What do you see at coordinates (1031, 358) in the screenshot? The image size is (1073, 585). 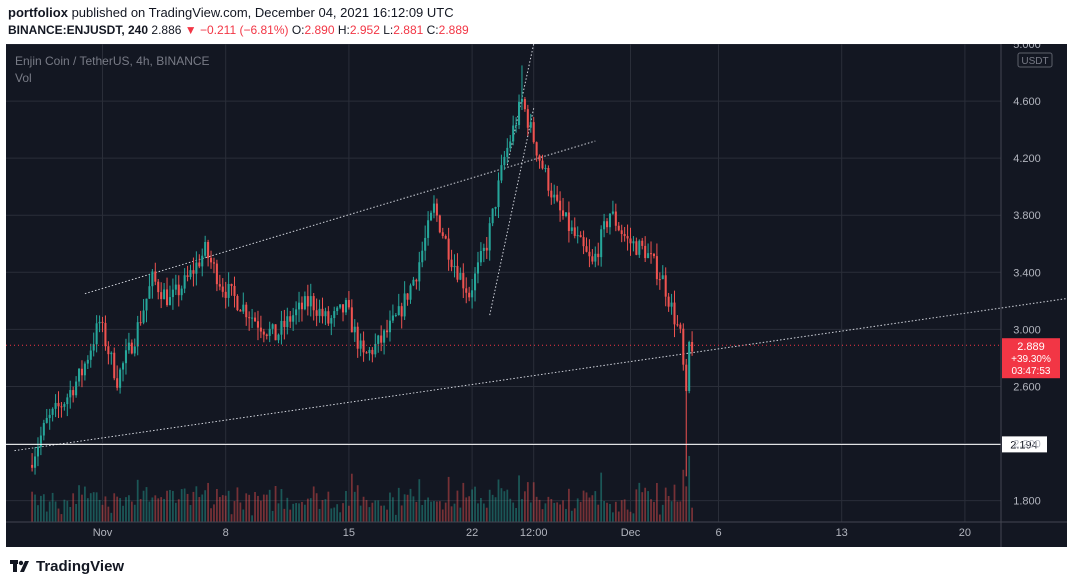 I see `price-tag-bg` at bounding box center [1031, 358].